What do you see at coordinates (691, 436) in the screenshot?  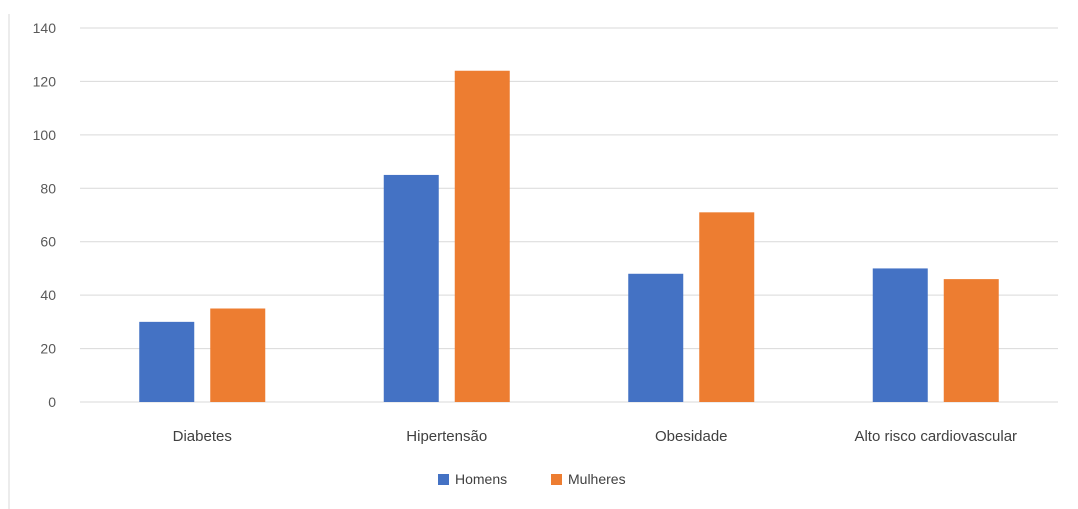 I see `x-category-label: Obesidade` at bounding box center [691, 436].